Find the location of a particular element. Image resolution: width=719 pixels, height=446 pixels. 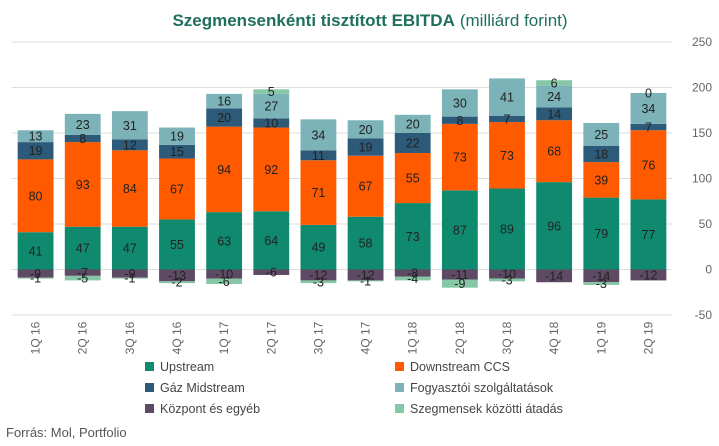

data-label: 96 is located at coordinates (554, 226).